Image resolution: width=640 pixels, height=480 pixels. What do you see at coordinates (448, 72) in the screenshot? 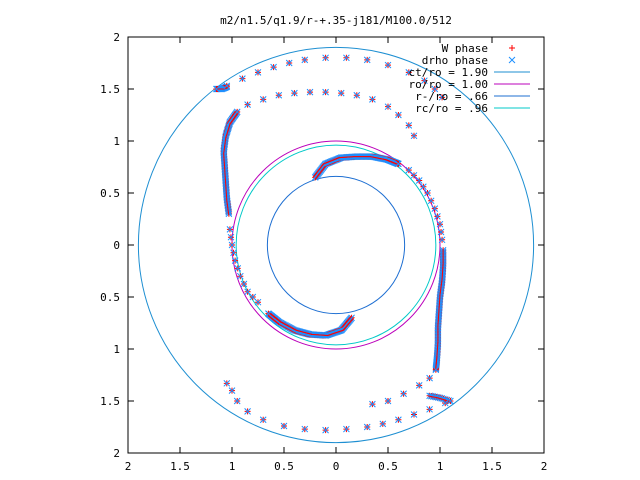
I see `legend-label: ct/ro = 1.90` at bounding box center [448, 72].